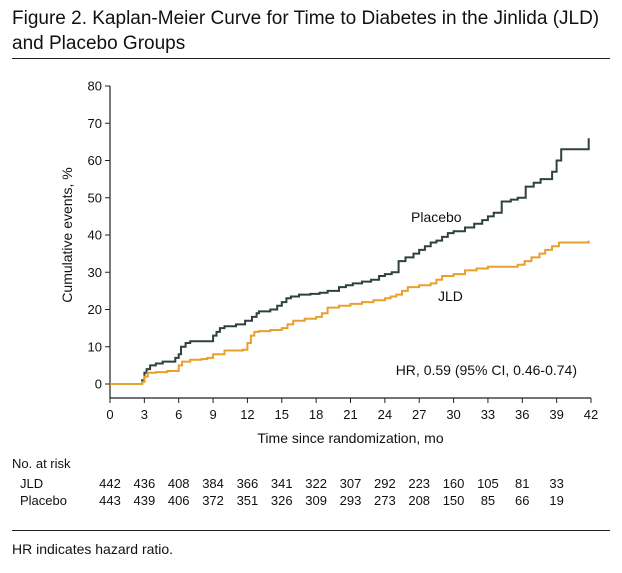  I want to click on risk-value: 150, so click(453, 500).